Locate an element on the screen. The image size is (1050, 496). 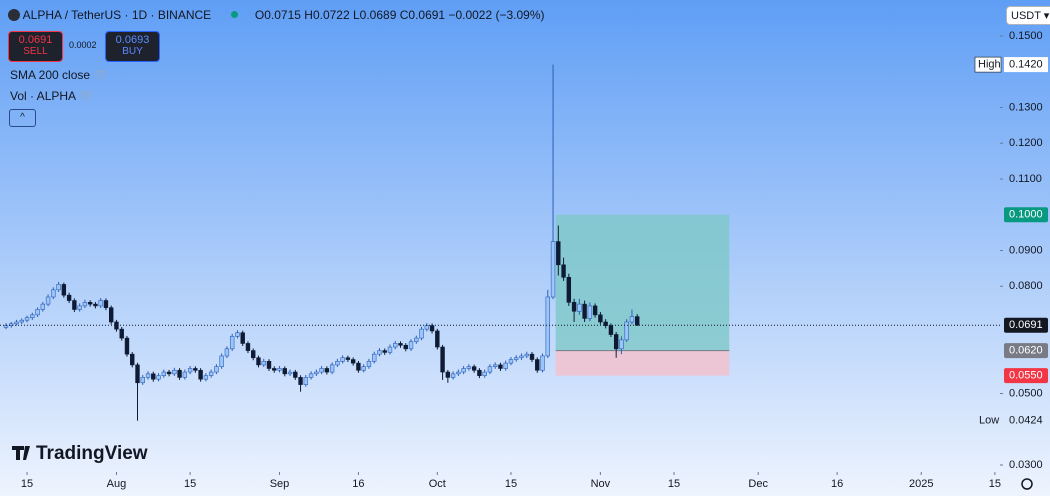
price-box-label: 0.0691 is located at coordinates (1026, 325).